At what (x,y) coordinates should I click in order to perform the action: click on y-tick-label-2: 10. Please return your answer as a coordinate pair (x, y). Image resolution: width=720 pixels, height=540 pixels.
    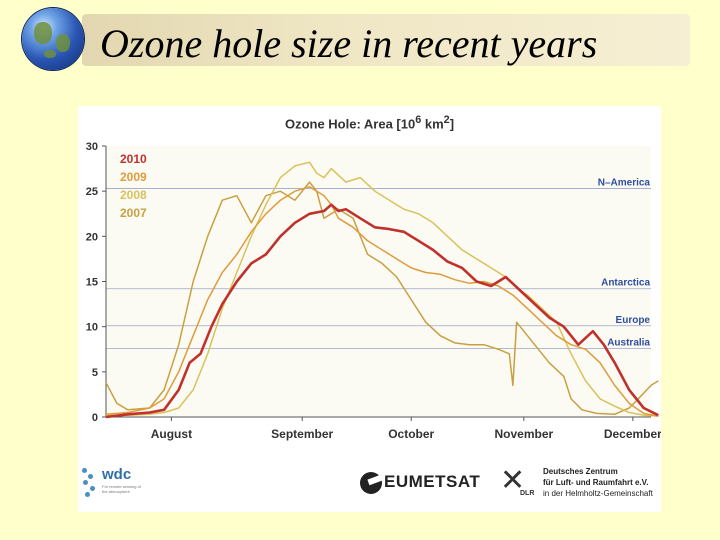
    Looking at the image, I should click on (92, 328).